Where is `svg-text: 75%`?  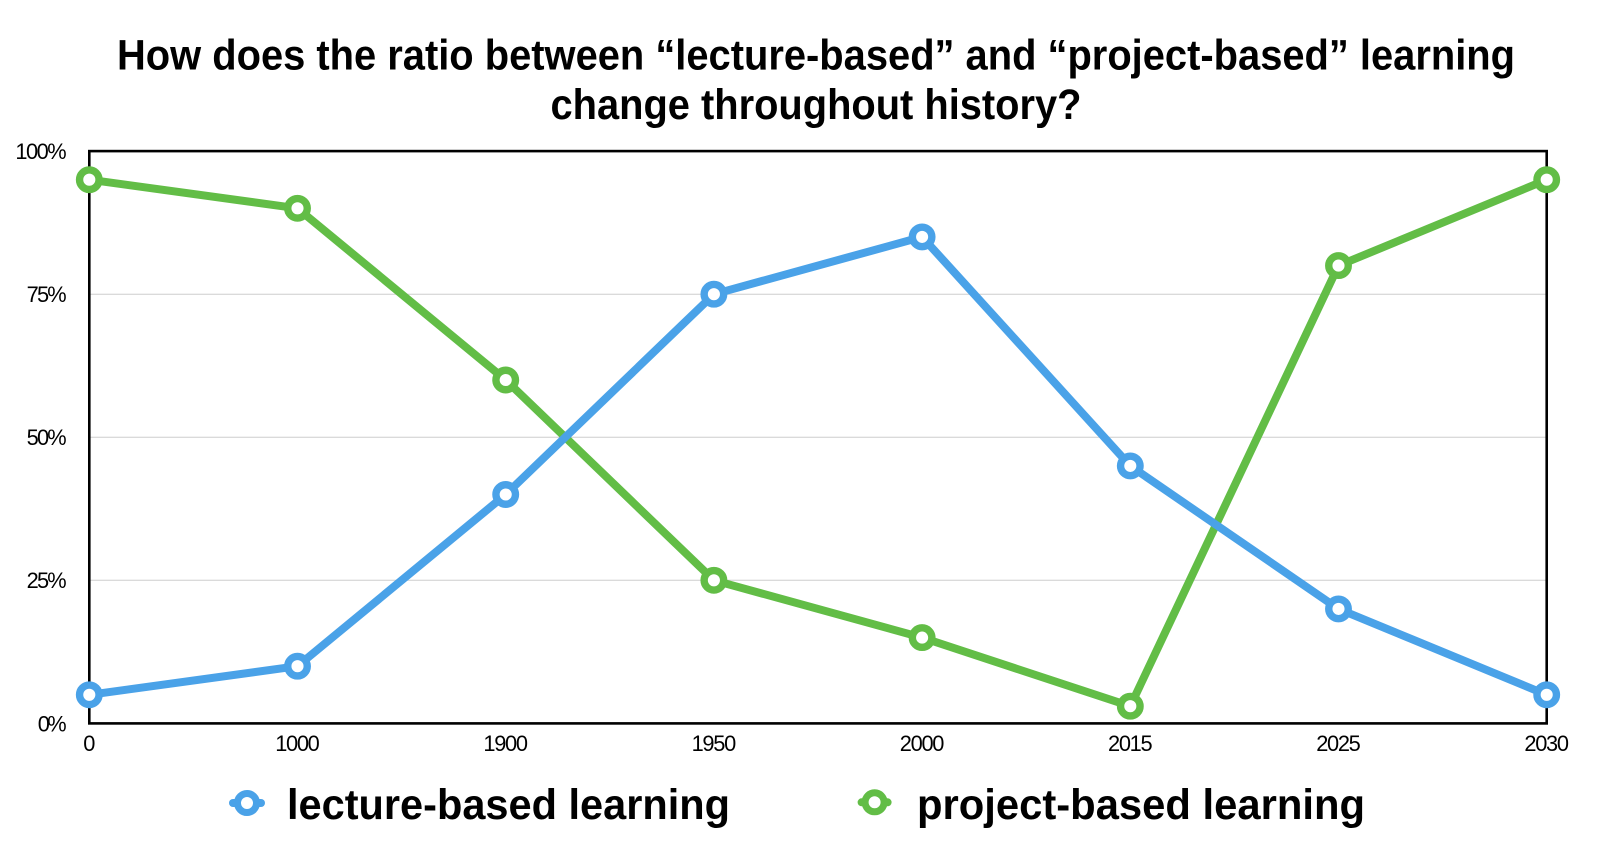 svg-text: 75% is located at coordinates (47, 294).